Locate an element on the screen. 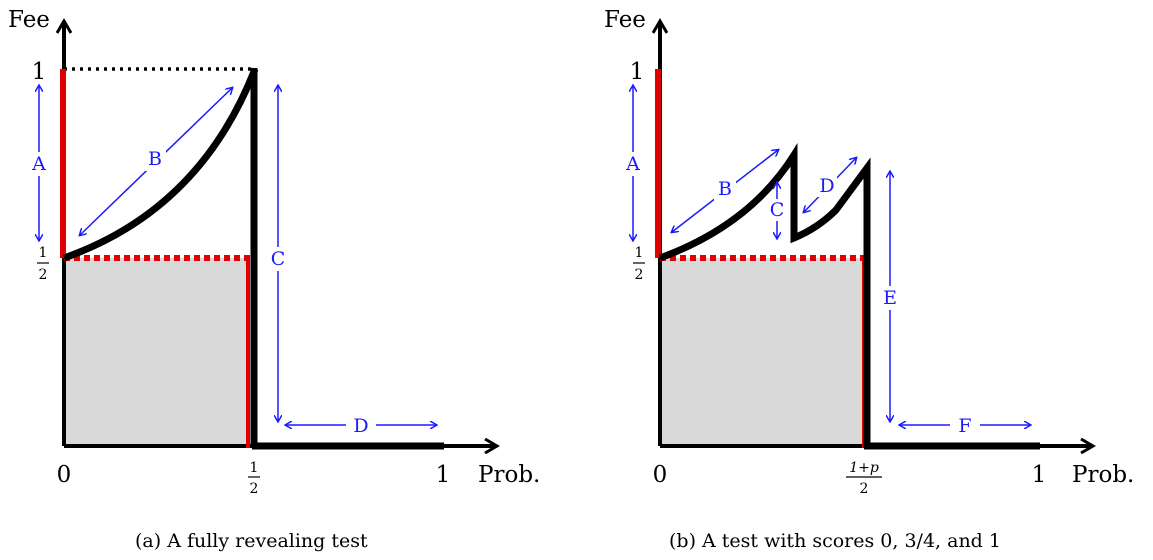 The height and width of the screenshot is (560, 1153). caption-b: (b) A test with scores 0, 3/4, and 1 is located at coordinates (835, 541).